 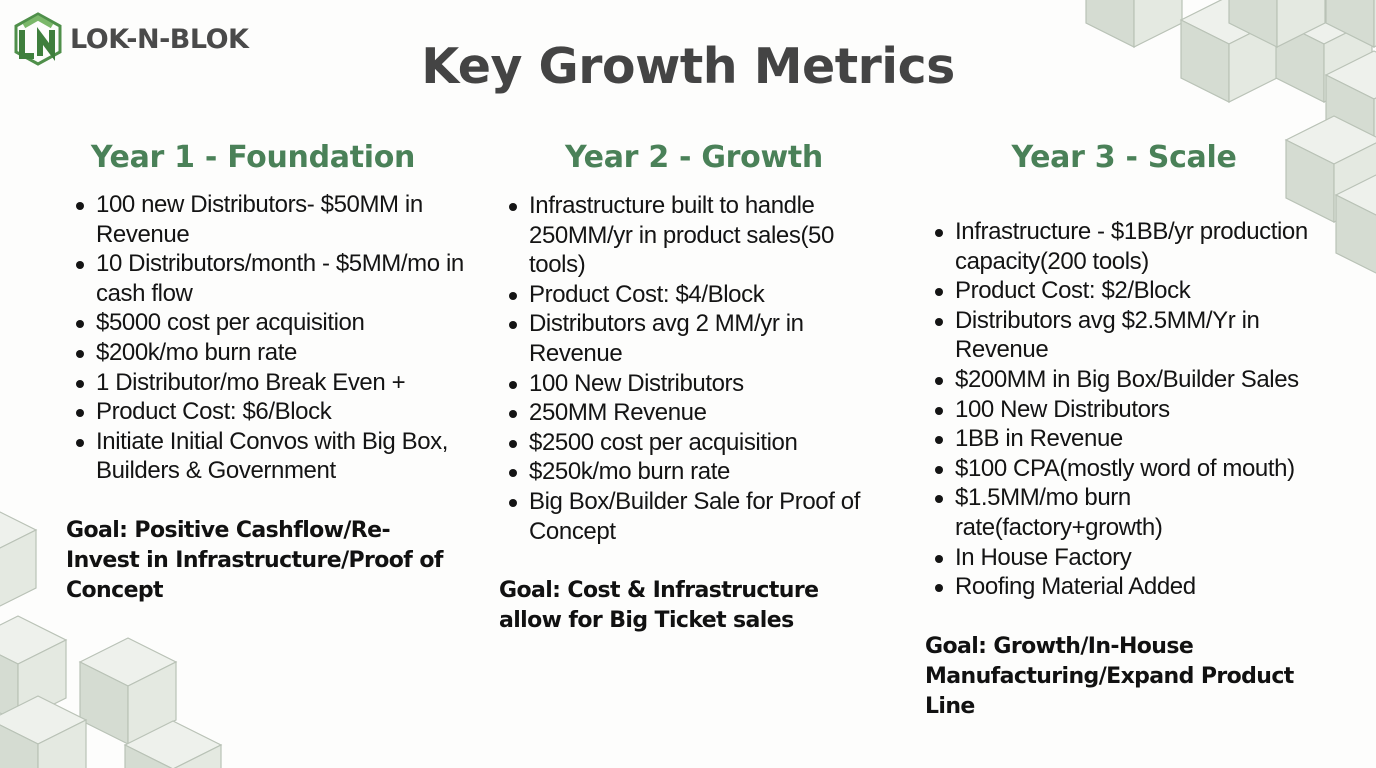 What do you see at coordinates (266, 353) in the screenshot?
I see `list-item: $200k/mo burn rate` at bounding box center [266, 353].